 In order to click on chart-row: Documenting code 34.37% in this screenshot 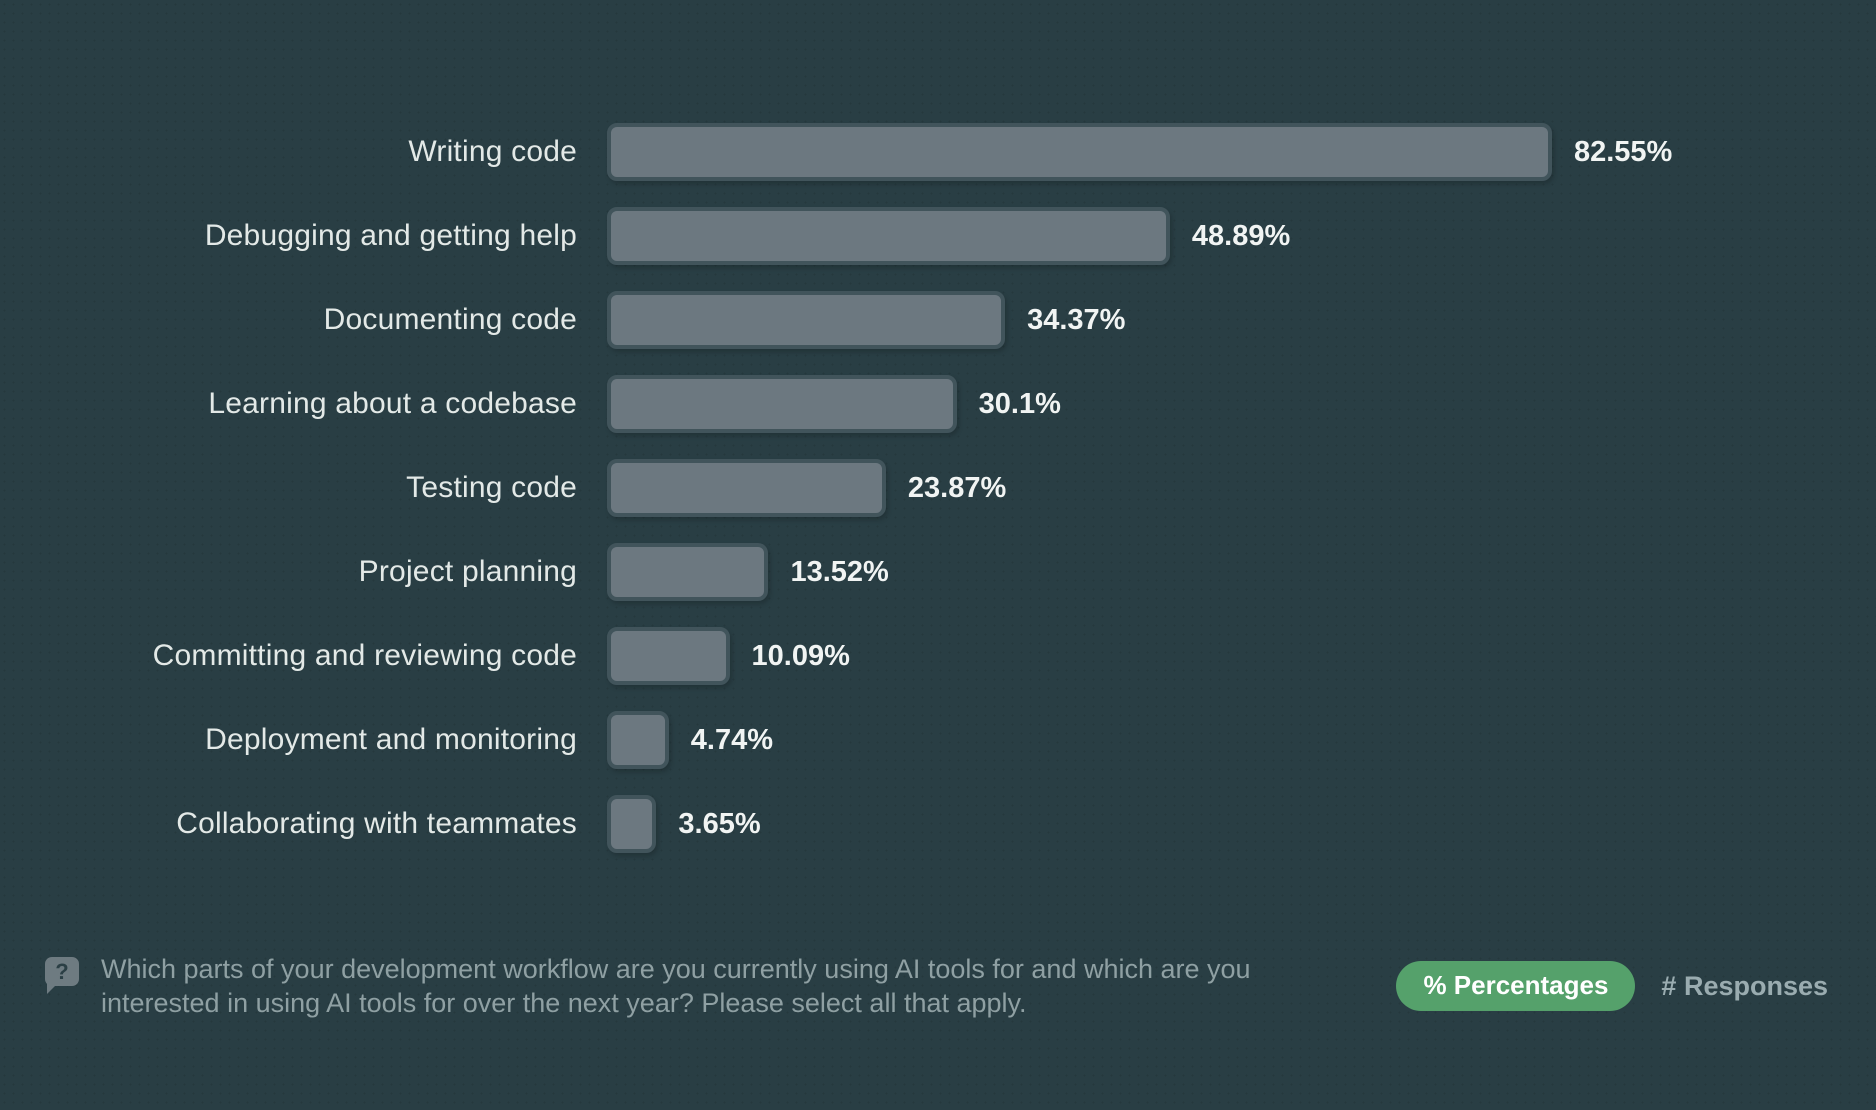, I will do `click(938, 320)`.